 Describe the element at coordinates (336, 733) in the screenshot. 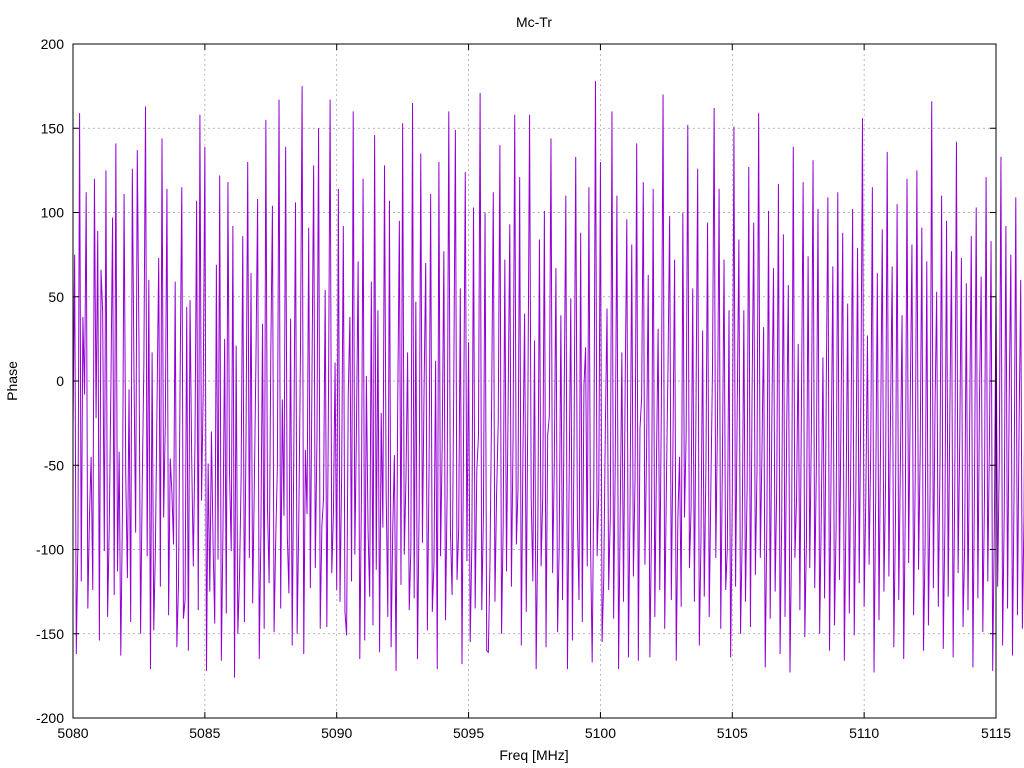

I see `x-tick-label: 5090` at that location.